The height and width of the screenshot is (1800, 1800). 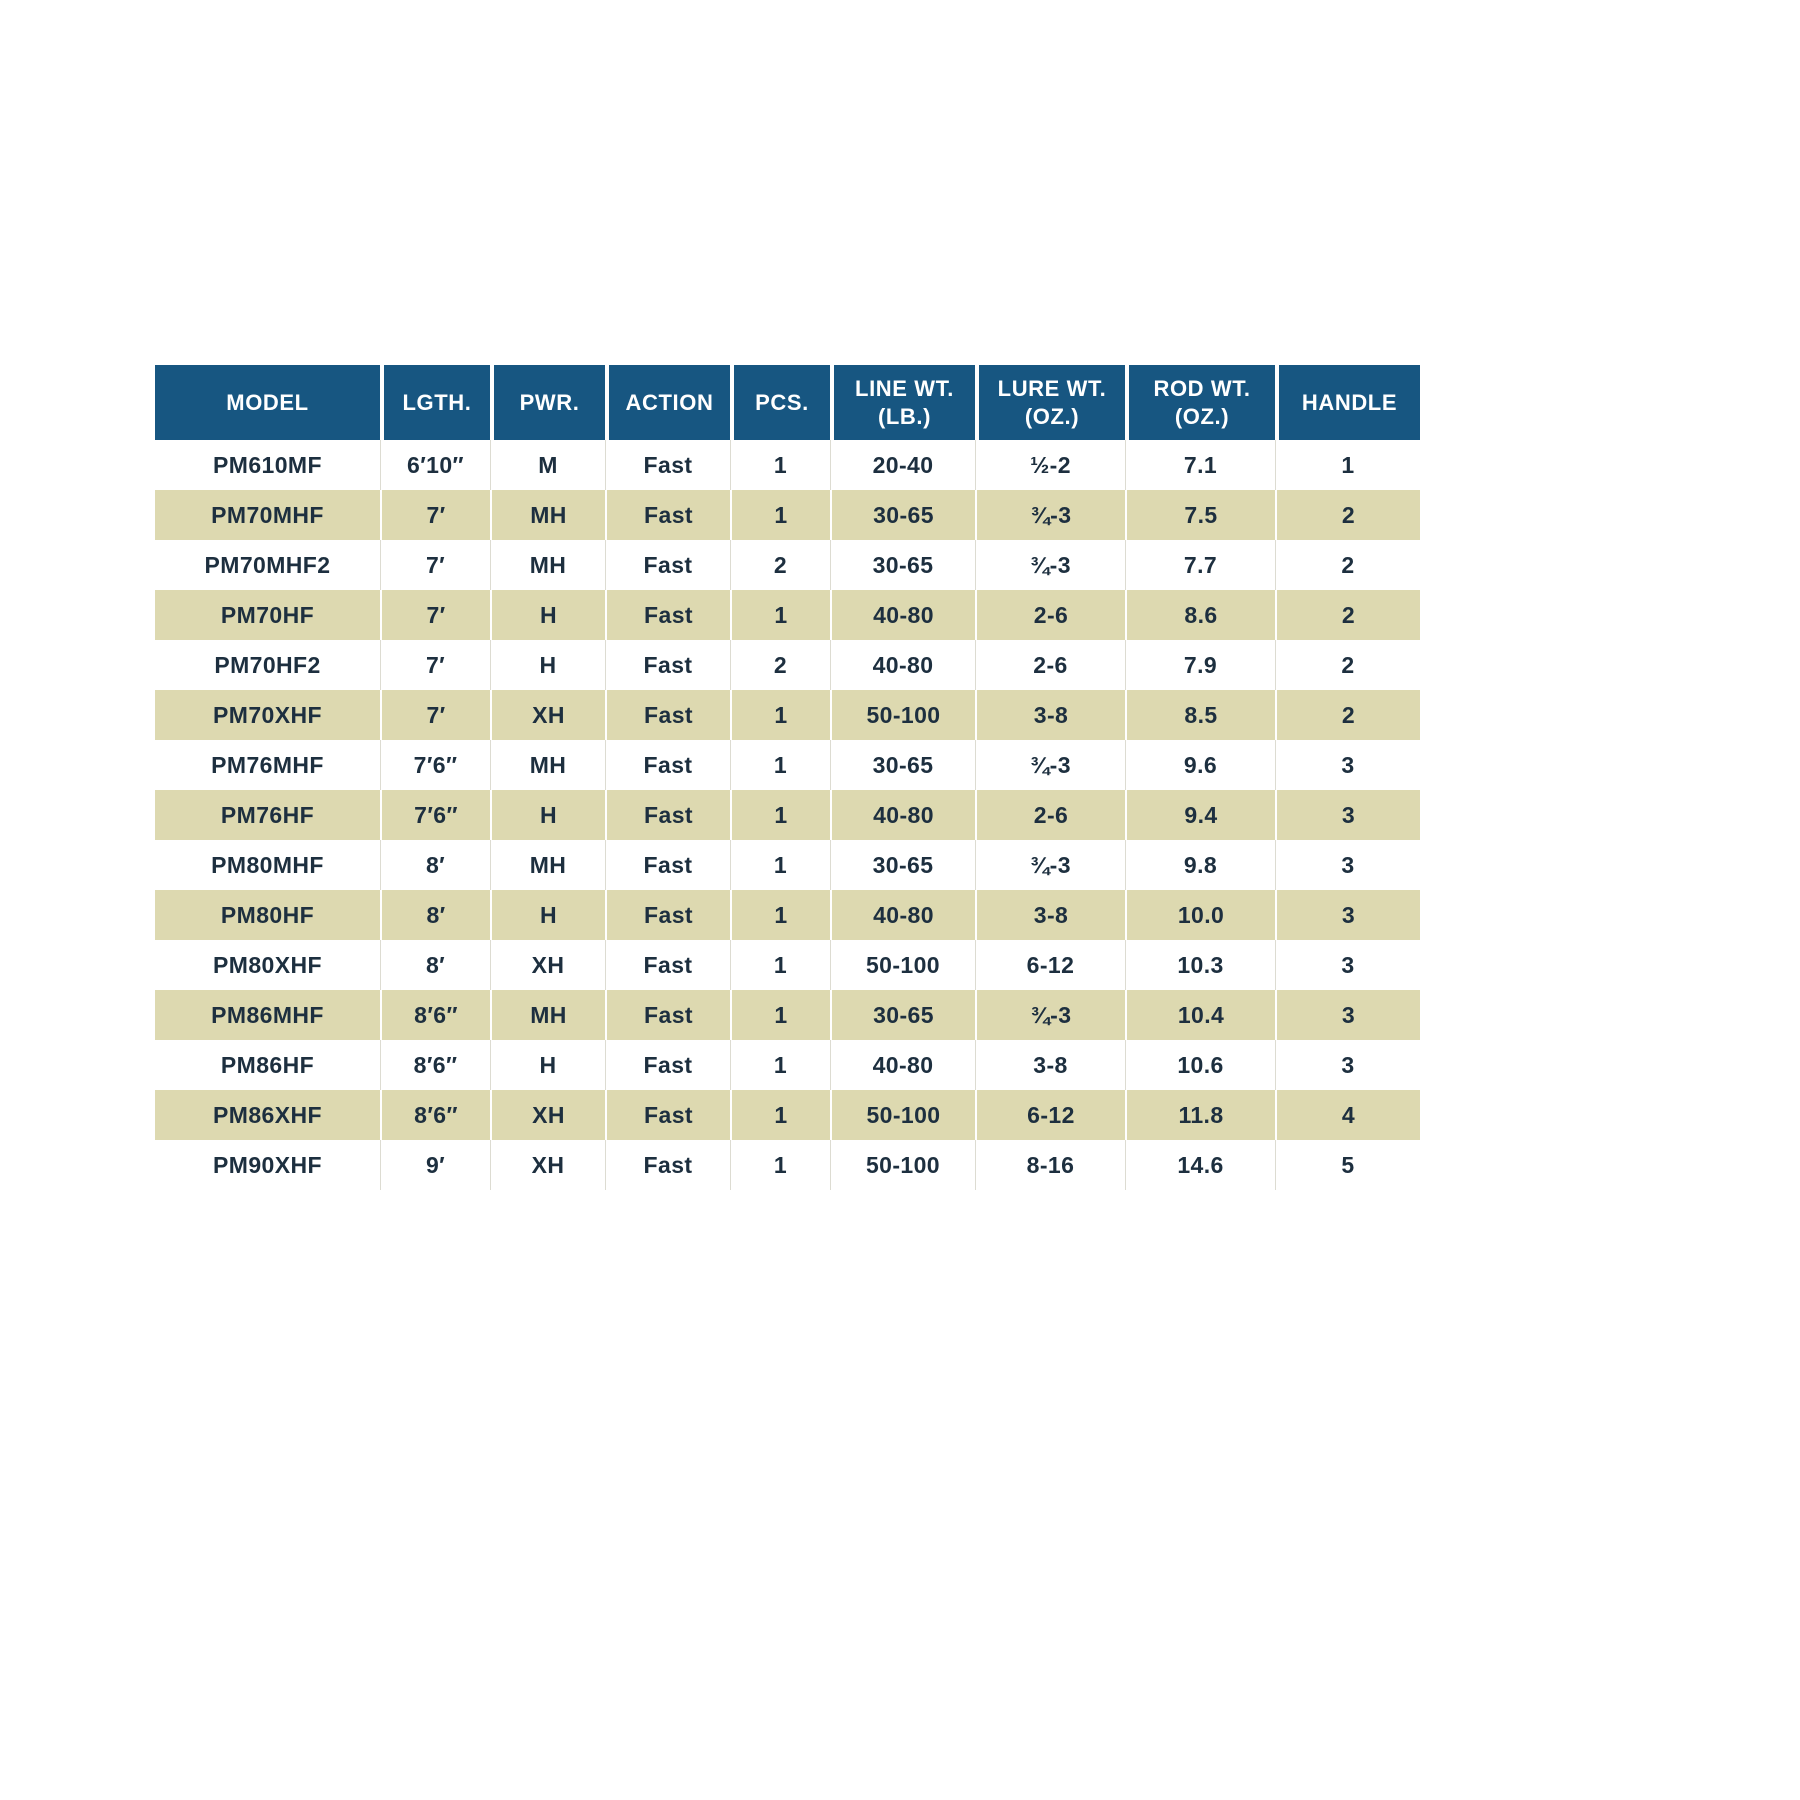 What do you see at coordinates (1050, 1165) in the screenshot?
I see `table-cell: 8-16` at bounding box center [1050, 1165].